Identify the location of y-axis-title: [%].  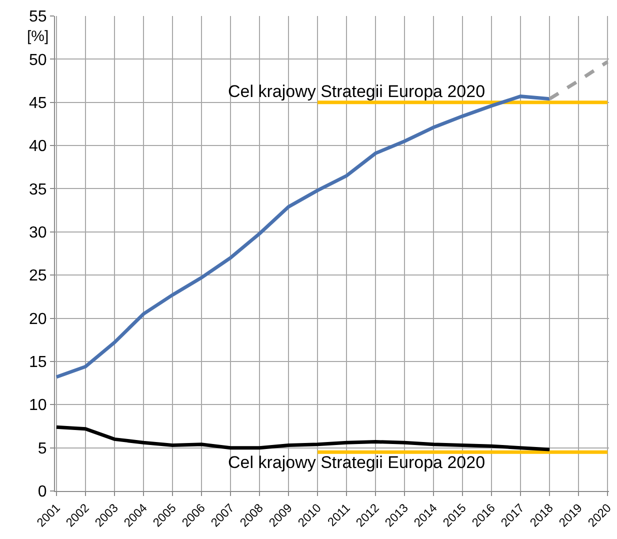
(38, 36).